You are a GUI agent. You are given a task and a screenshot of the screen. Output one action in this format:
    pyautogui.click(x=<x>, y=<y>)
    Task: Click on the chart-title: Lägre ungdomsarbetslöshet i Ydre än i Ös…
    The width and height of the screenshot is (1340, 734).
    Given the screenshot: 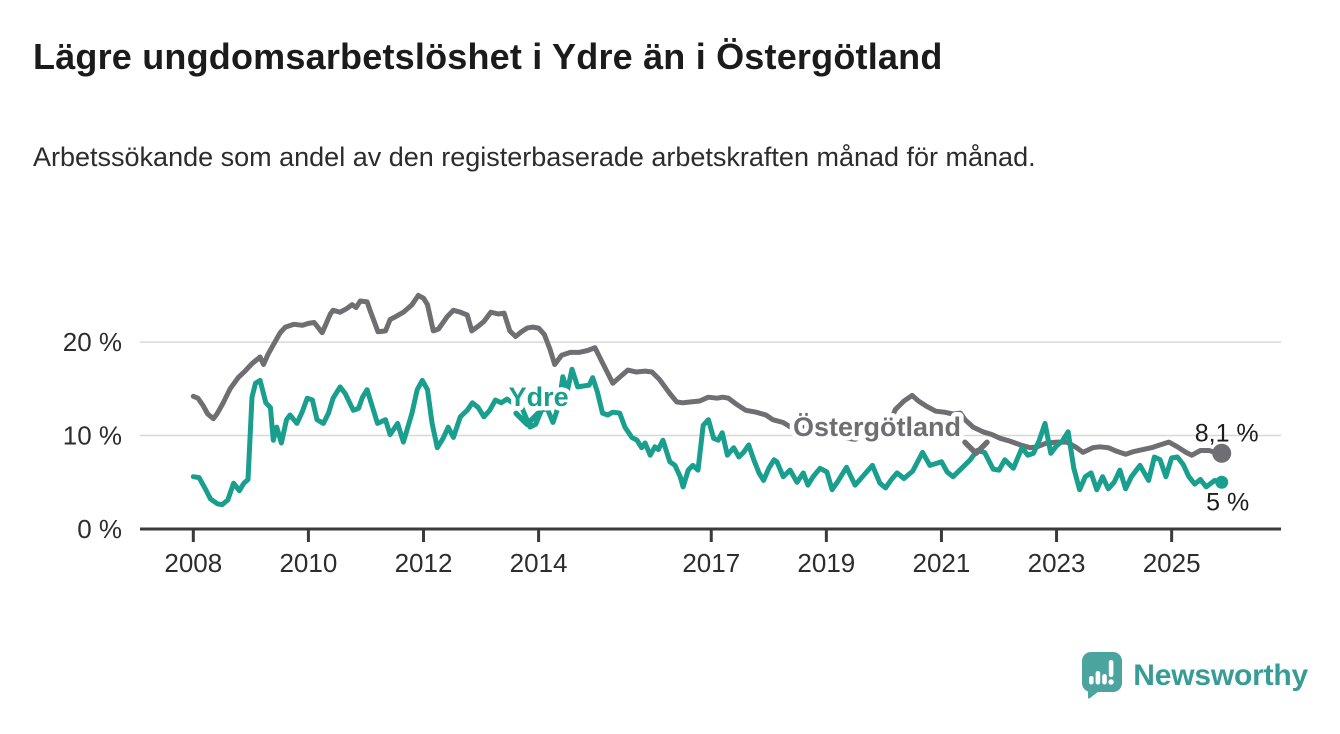 What is the action you would take?
    pyautogui.click(x=488, y=56)
    